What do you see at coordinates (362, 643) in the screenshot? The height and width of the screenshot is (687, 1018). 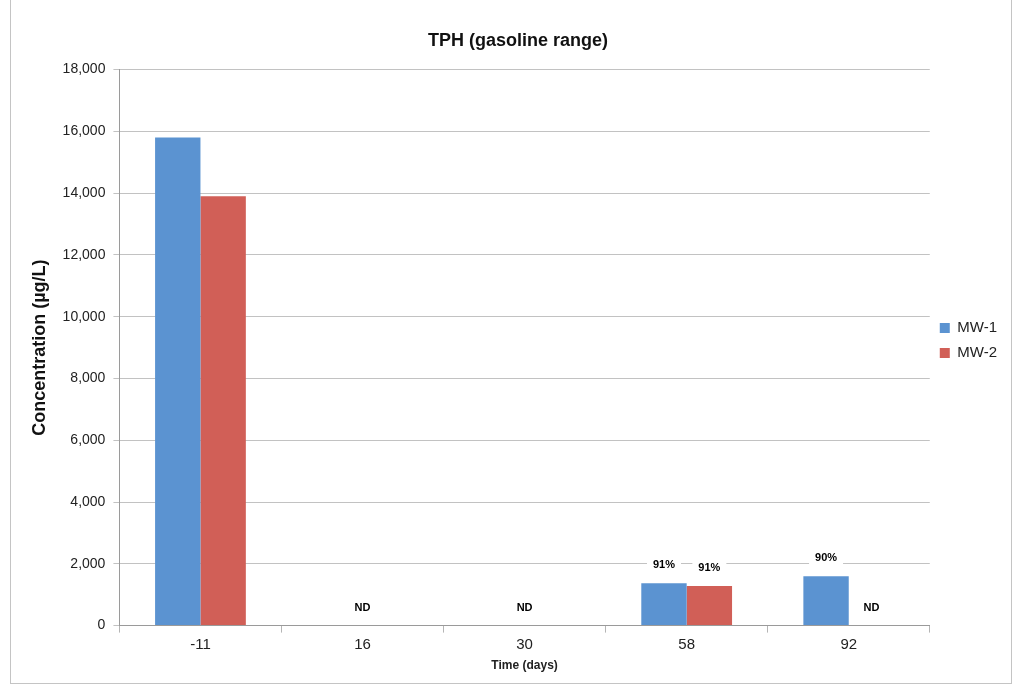 I see `x-tick-label: 16` at bounding box center [362, 643].